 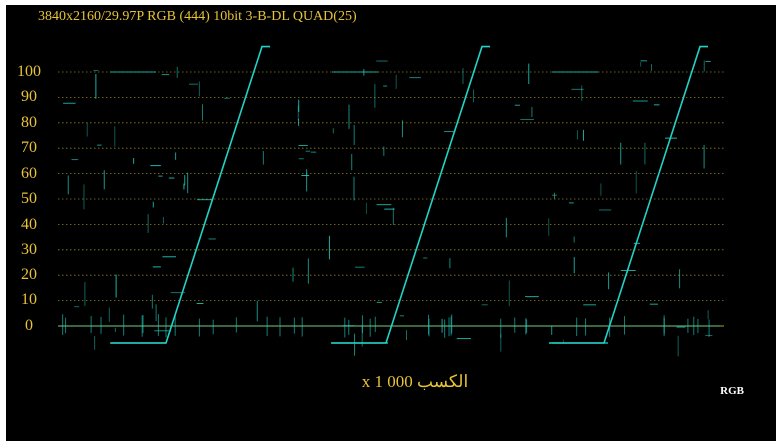 I want to click on scale-label-20: 20, so click(x=29, y=274).